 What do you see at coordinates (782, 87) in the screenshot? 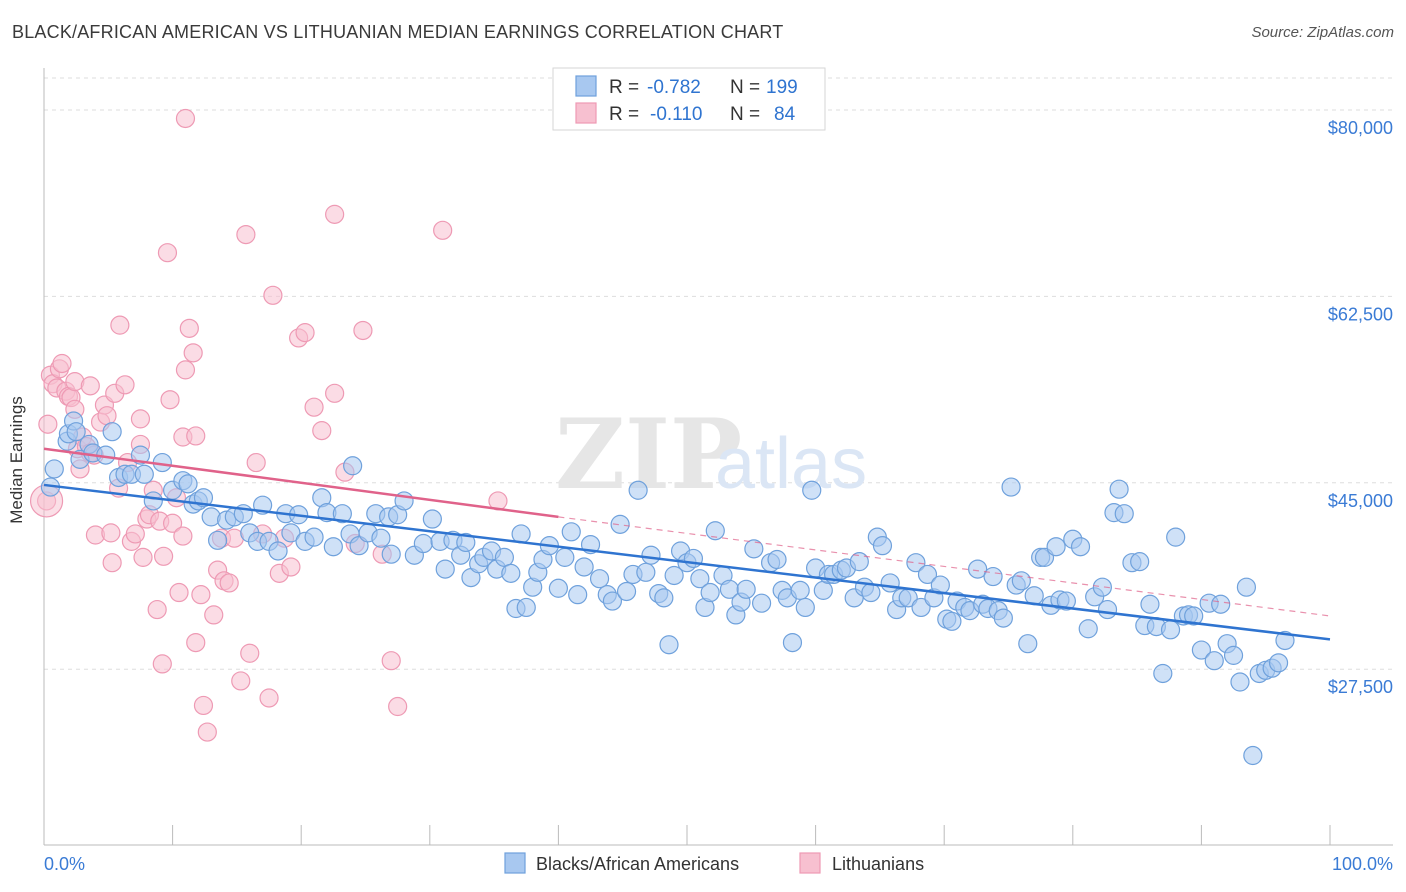
I see `legend-n-value-1: 199` at bounding box center [782, 87].